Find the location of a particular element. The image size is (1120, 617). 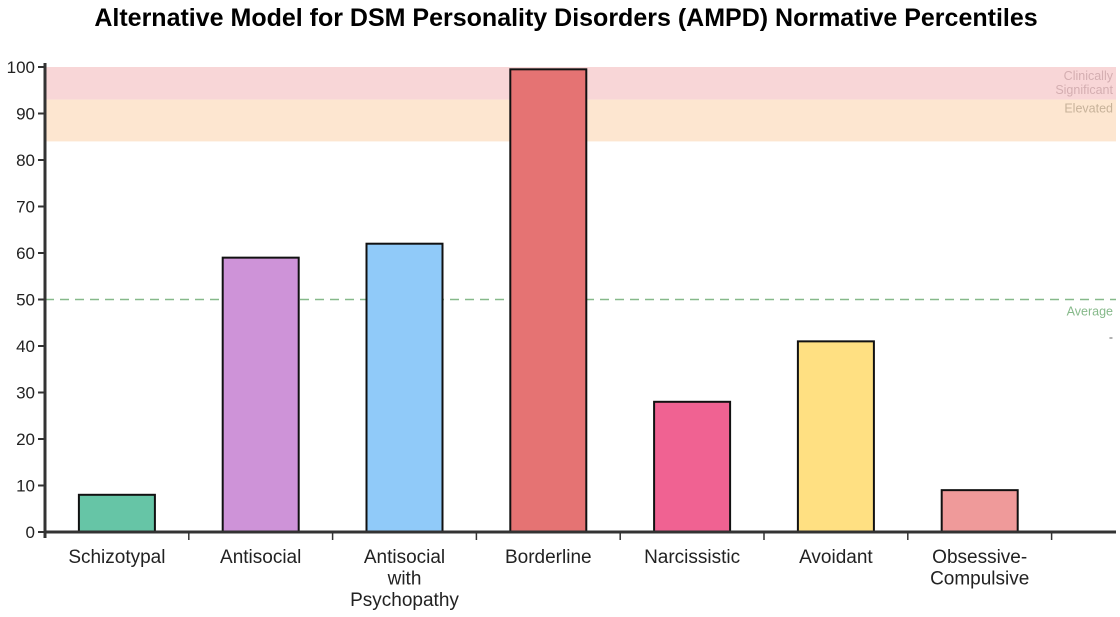

band-label: Elevated is located at coordinates (1088, 109).